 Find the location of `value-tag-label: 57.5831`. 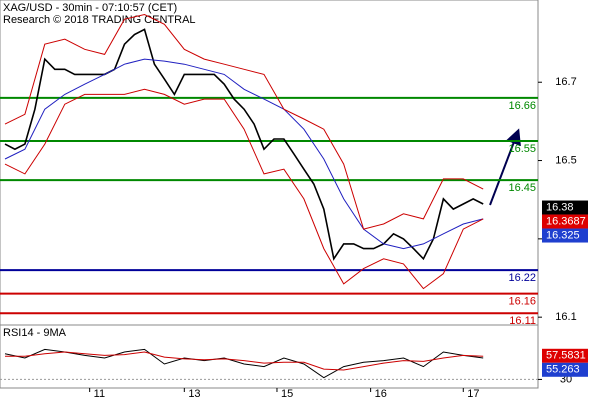

value-tag-label: 57.5831 is located at coordinates (566, 356).